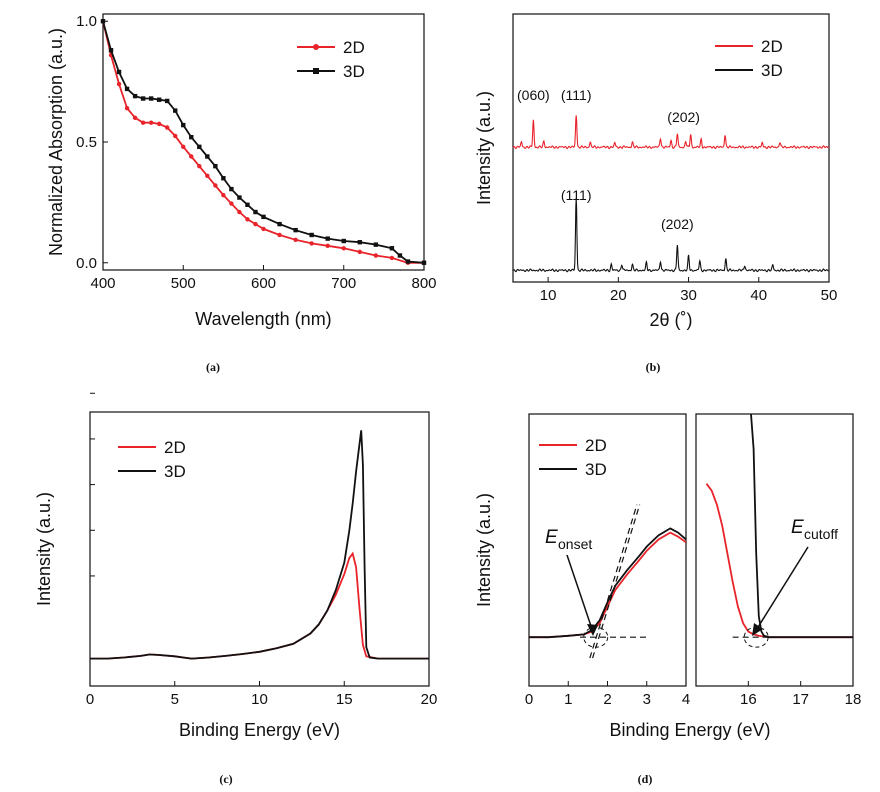 Image resolution: width=880 pixels, height=792 pixels. Describe the element at coordinates (263, 319) in the screenshot. I see `x-axis-label: Wavelength (nm)` at that location.